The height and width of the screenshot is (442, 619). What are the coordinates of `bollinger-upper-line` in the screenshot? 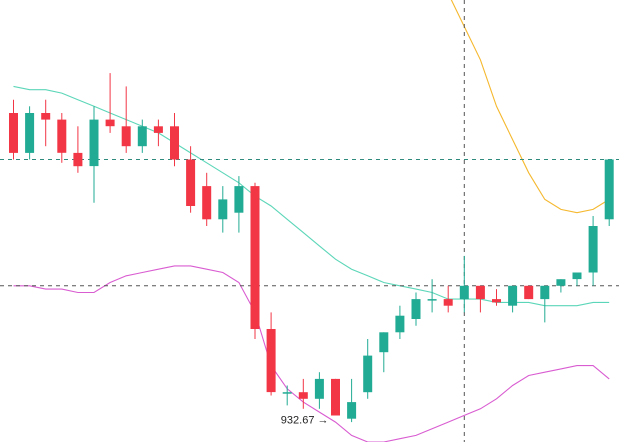 It's located at (530, 107).